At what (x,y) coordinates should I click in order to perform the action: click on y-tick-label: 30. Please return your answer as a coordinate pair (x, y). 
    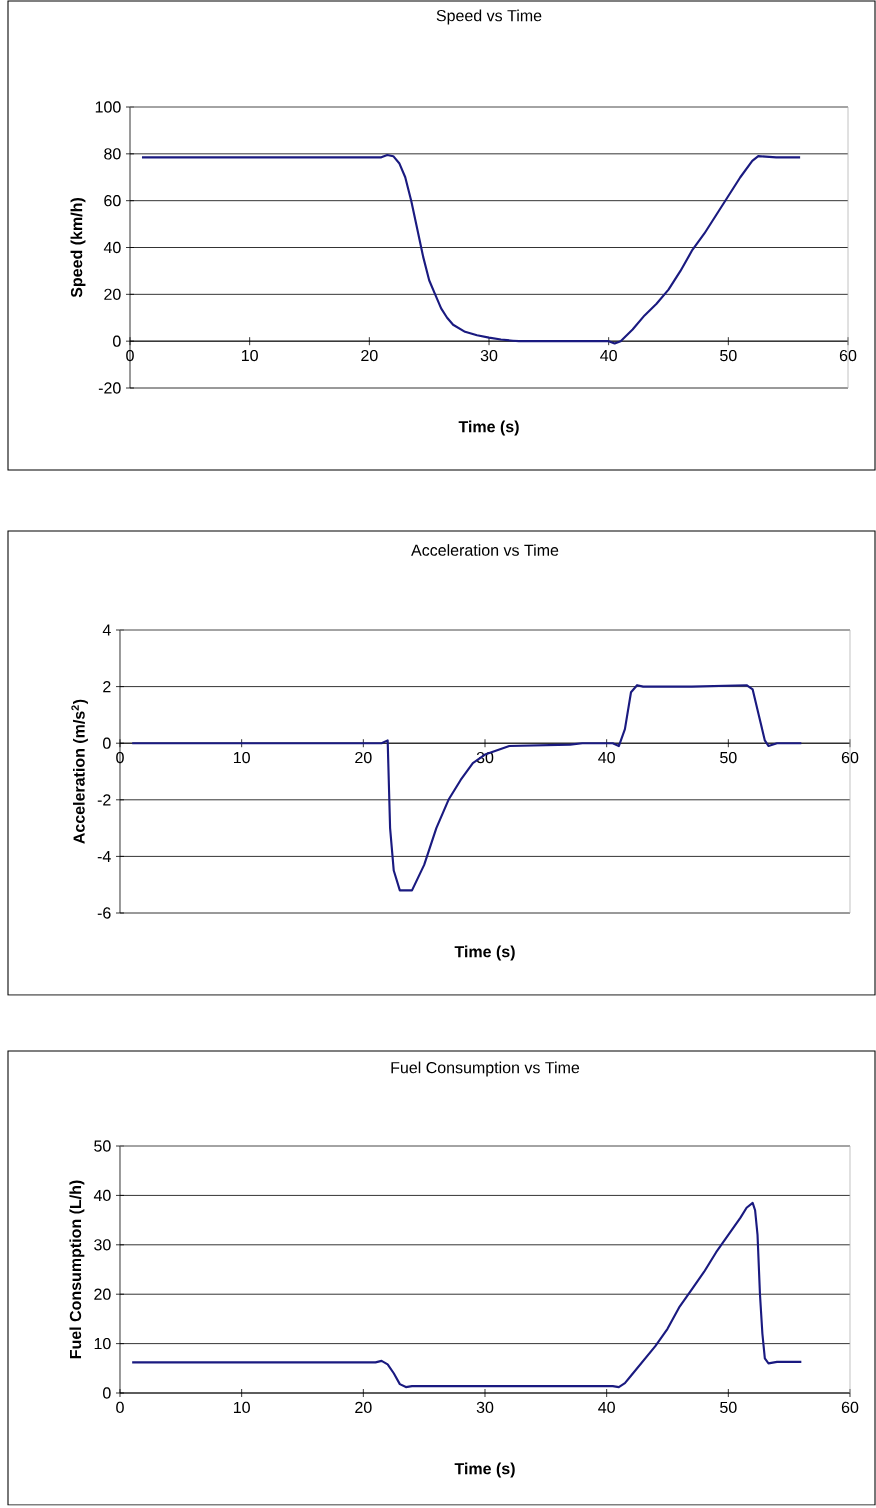
    Looking at the image, I should click on (102, 1245).